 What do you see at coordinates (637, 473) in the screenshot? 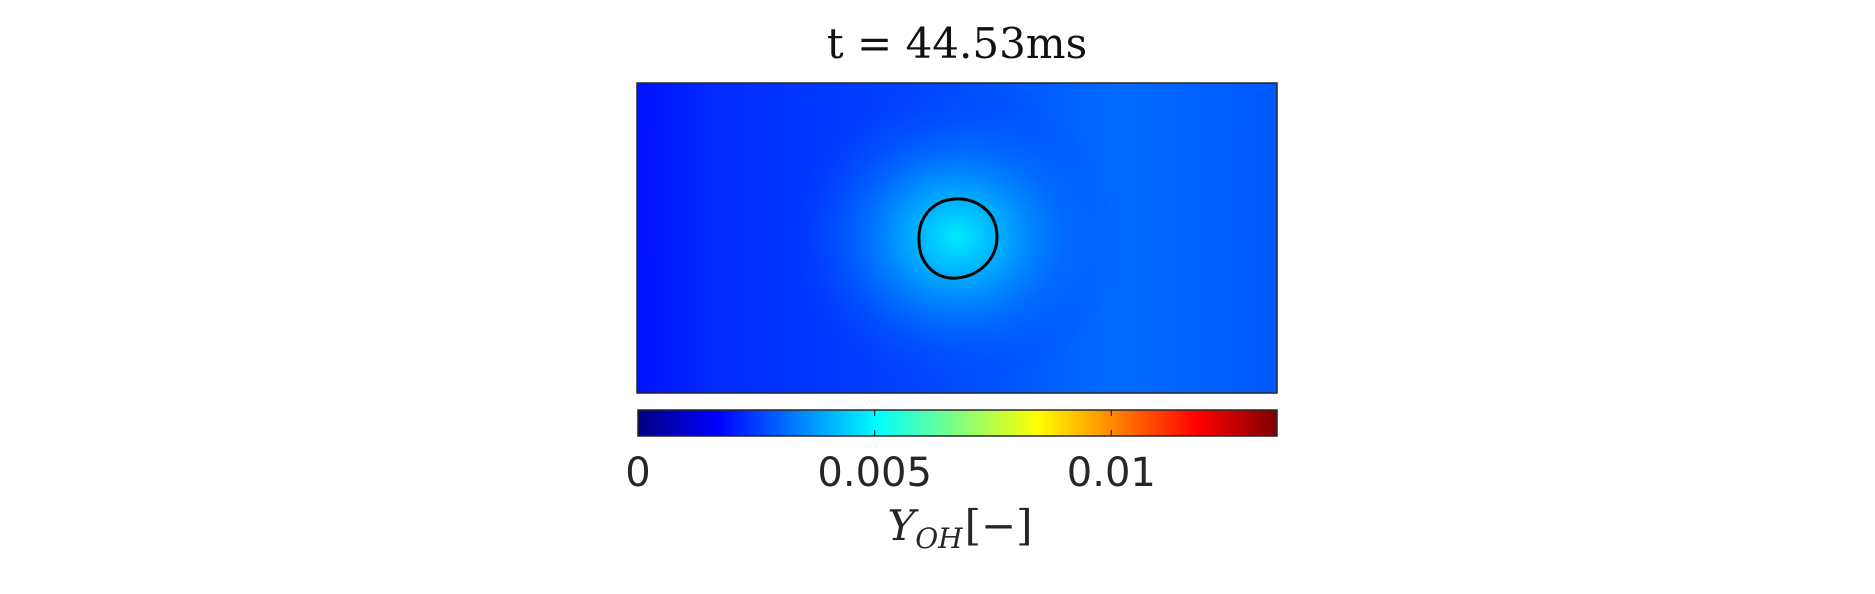
I see `colorbar-tick-label: 0` at bounding box center [637, 473].